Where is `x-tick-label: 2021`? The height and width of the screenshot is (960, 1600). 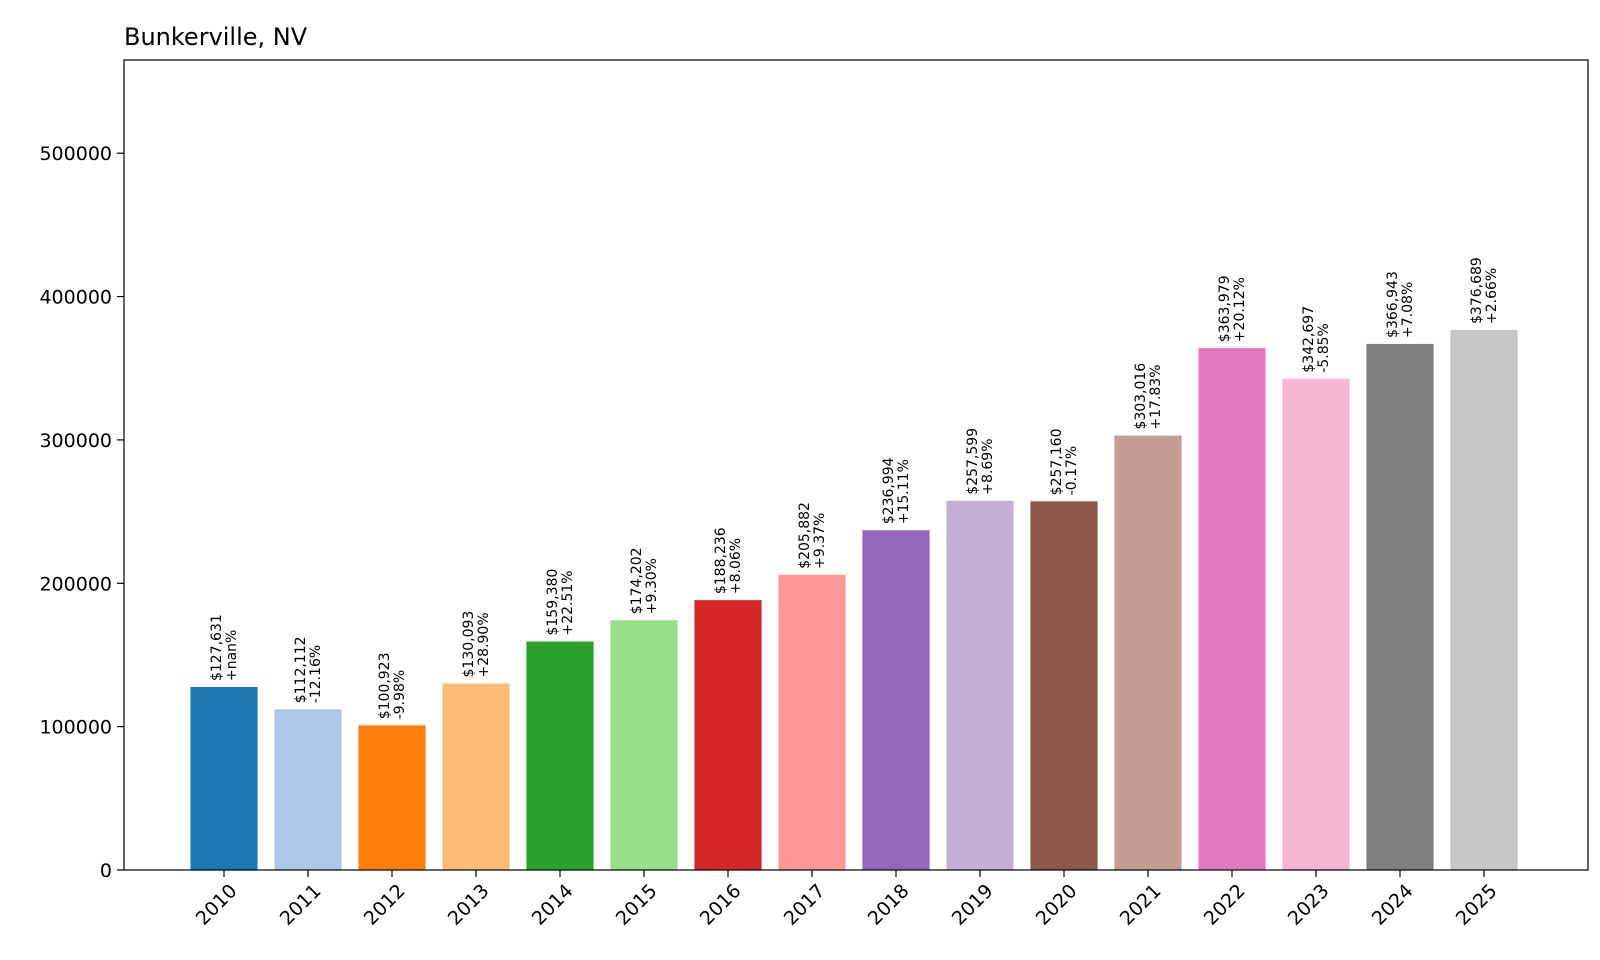 x-tick-label: 2021 is located at coordinates (1141, 905).